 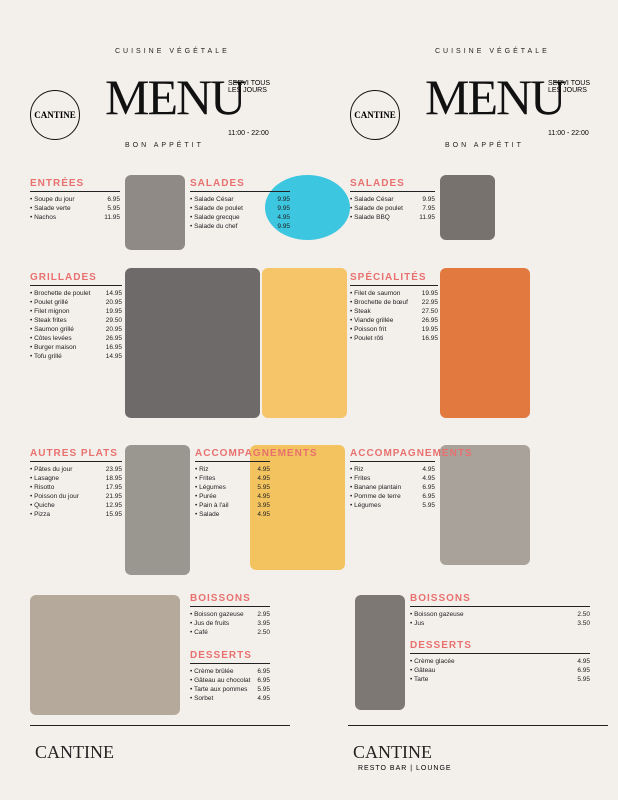 I want to click on menu-item: Tarte 5.95, so click(x=500, y=679).